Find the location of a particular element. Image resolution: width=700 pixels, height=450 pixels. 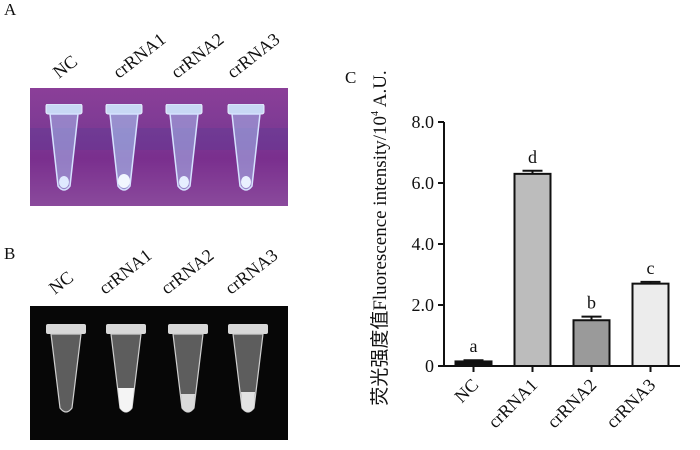

y-tick-label: 2.0 is located at coordinates (423, 305).